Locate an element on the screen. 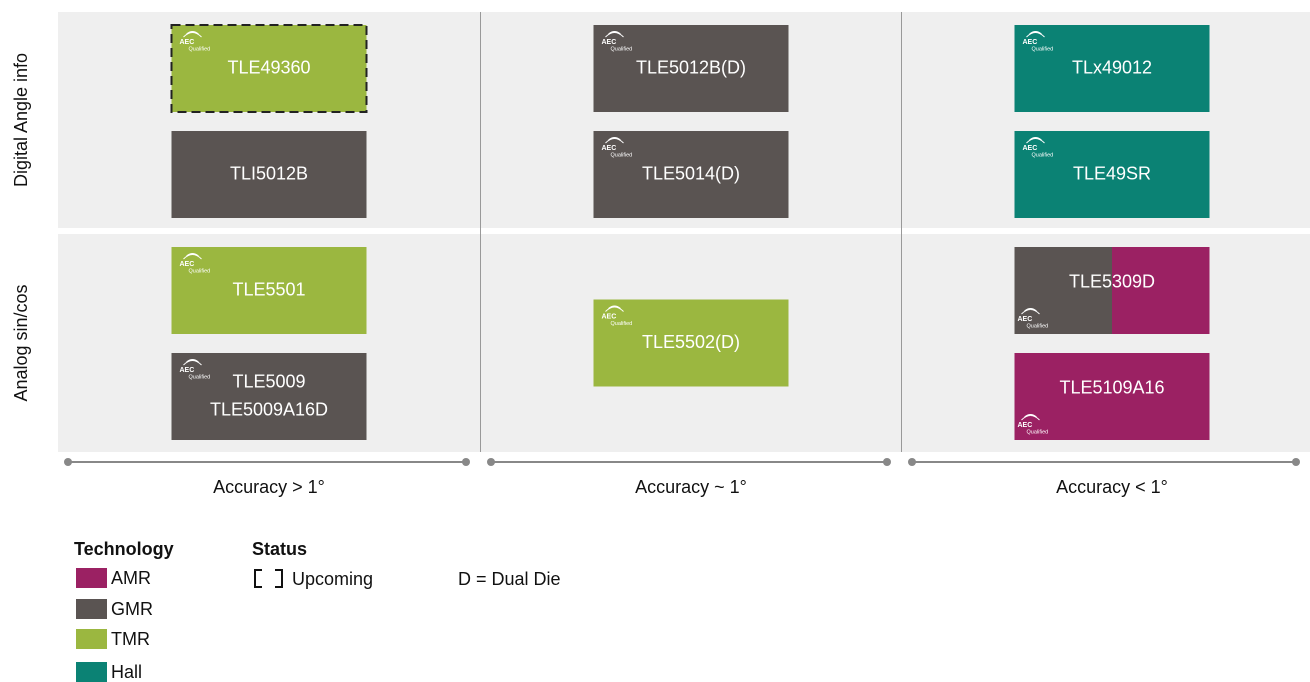 The width and height of the screenshot is (1310, 682). status-note: D = Dual Die is located at coordinates (509, 579).